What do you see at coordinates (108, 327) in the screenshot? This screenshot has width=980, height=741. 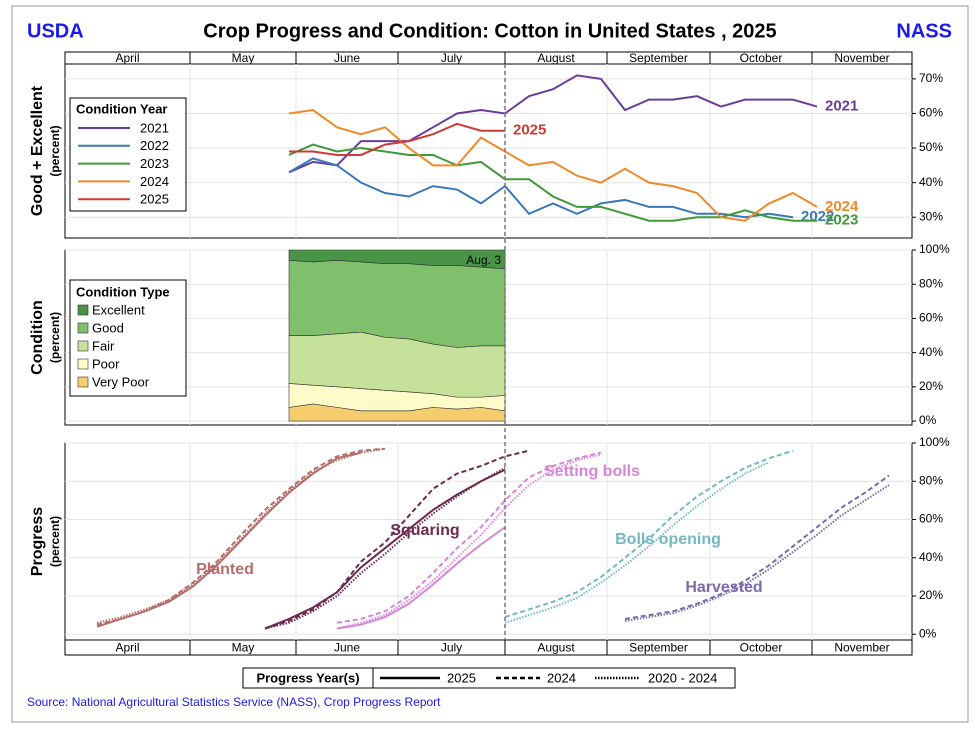 I see `legend-label: Good` at bounding box center [108, 327].